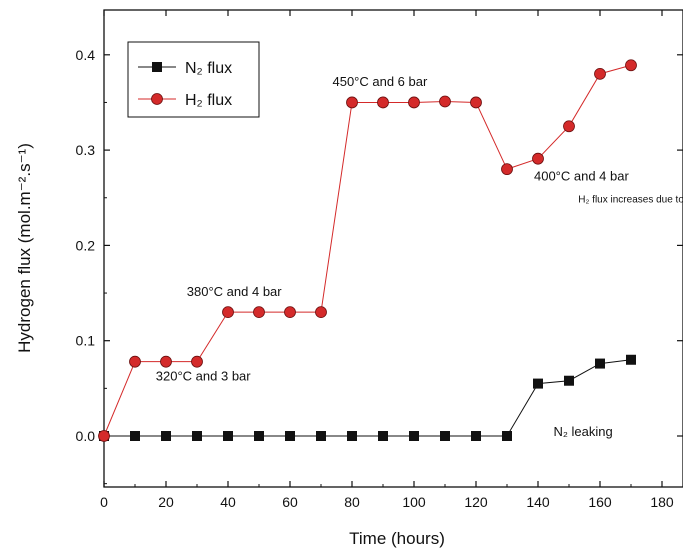 This screenshot has height=554, width=683. I want to click on x-tick-label: 40, so click(228, 502).